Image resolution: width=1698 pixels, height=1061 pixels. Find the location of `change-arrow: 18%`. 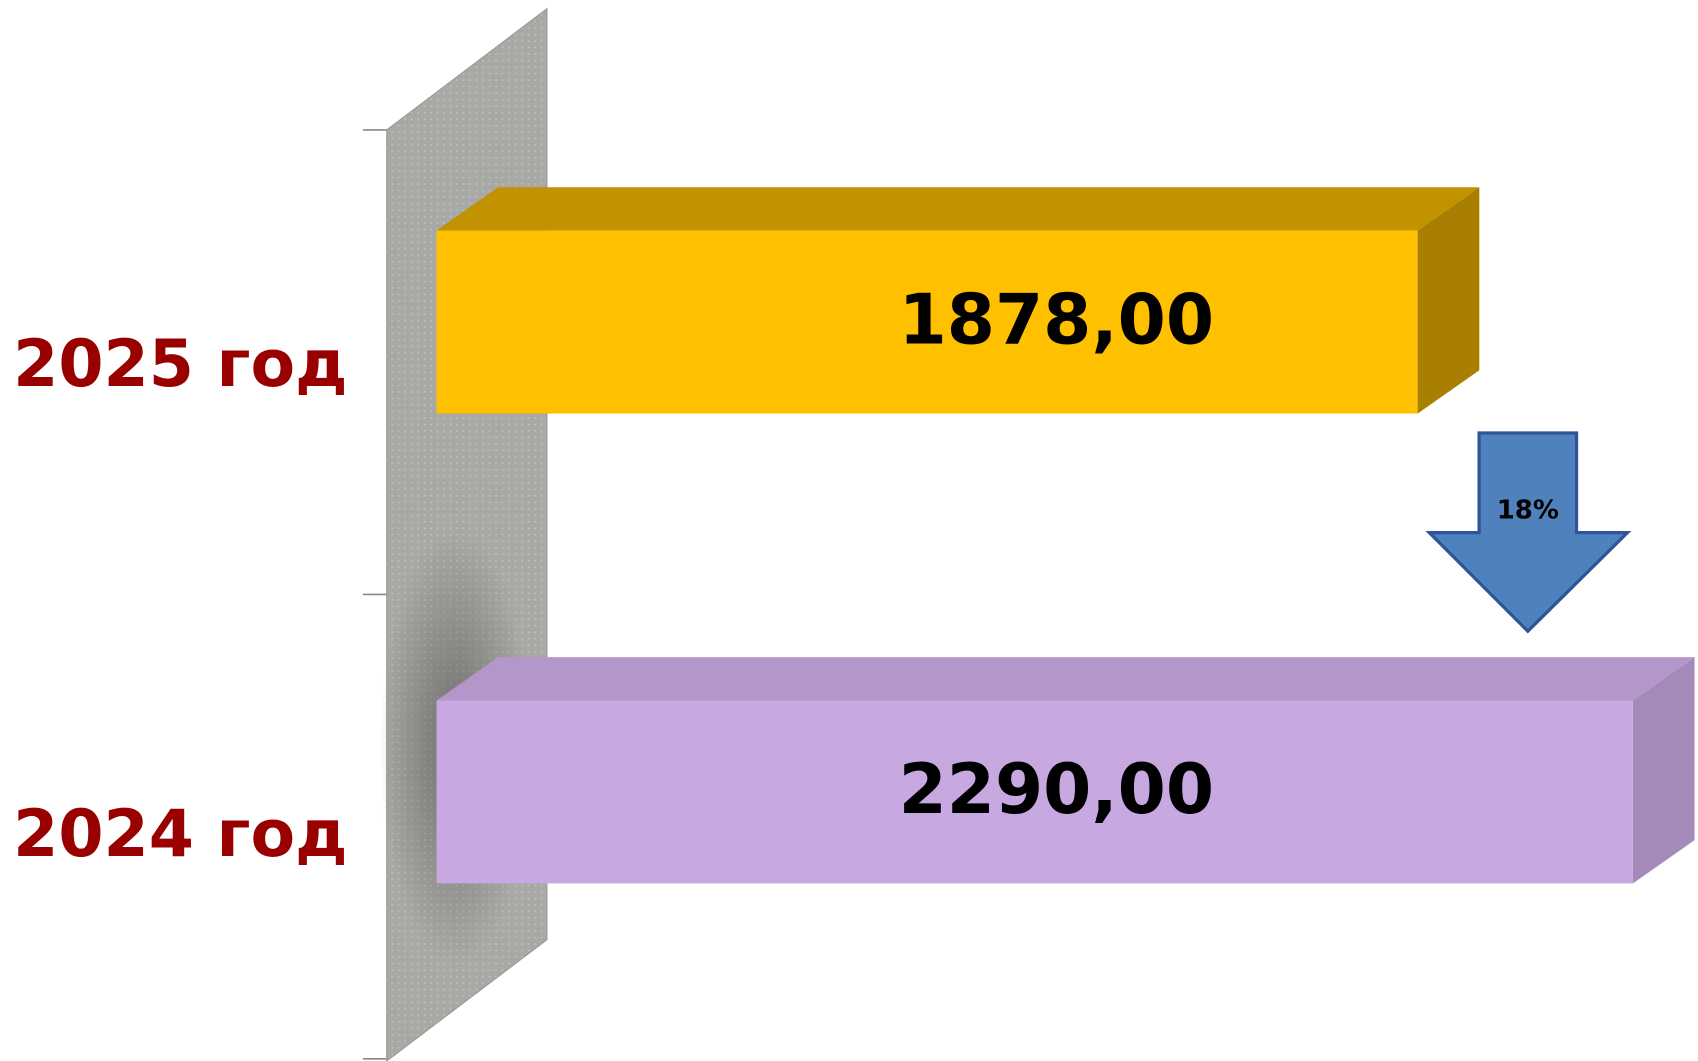

change-arrow: 18% is located at coordinates (1528, 532).